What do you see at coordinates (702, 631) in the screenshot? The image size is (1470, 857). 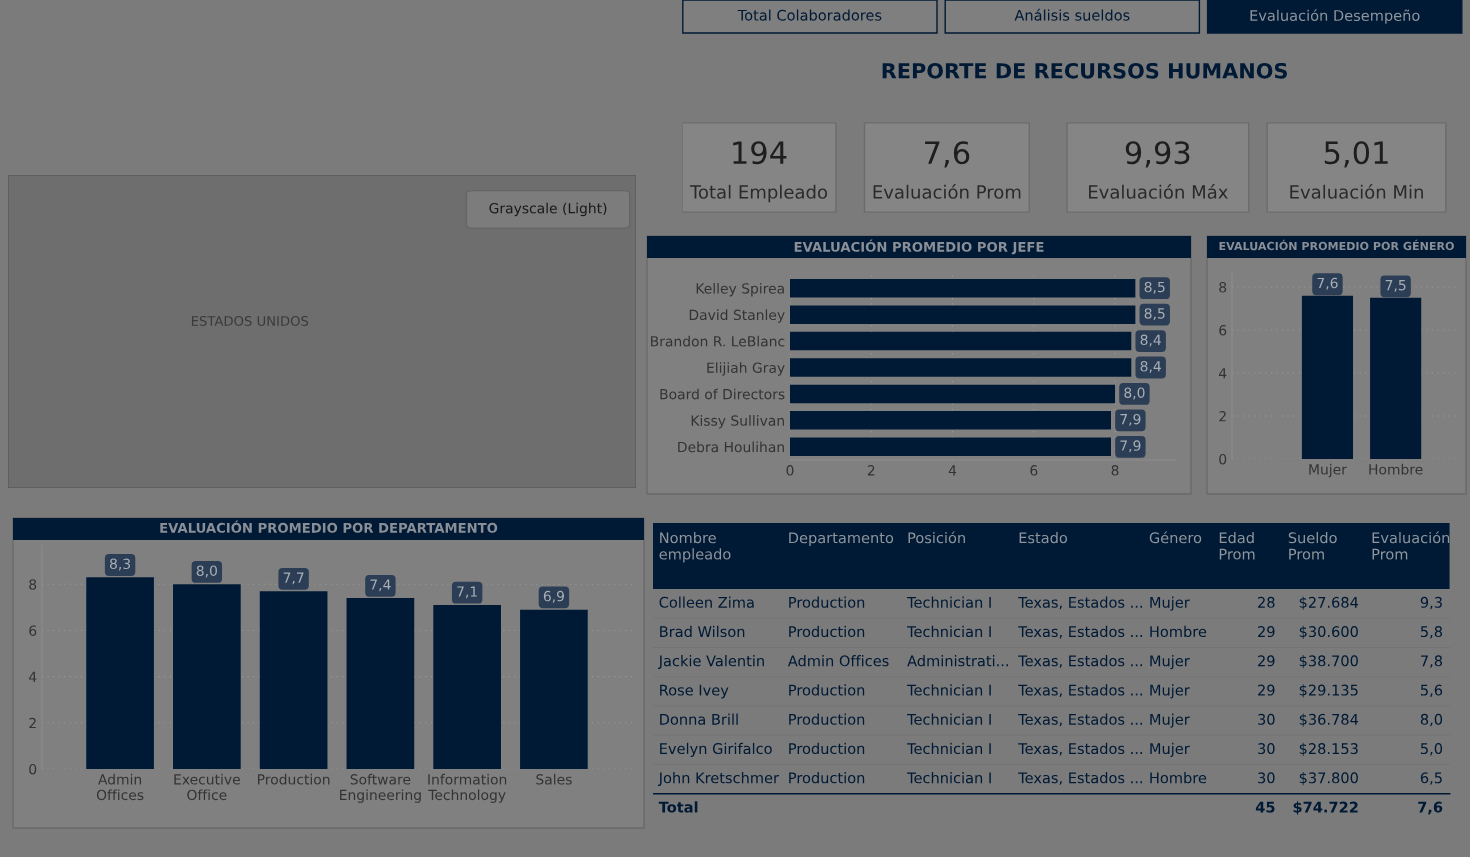 I see `text: Brad Wilson` at bounding box center [702, 631].